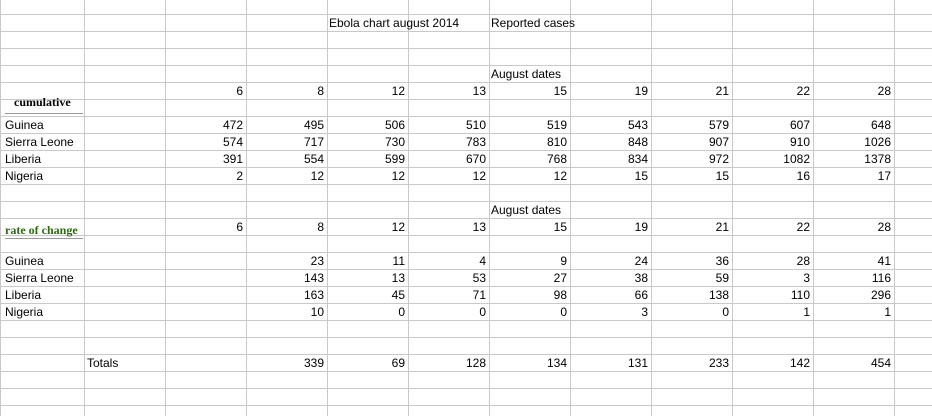  Describe the element at coordinates (799, 142) in the screenshot. I see `cumulative-value-cell: 910` at that location.